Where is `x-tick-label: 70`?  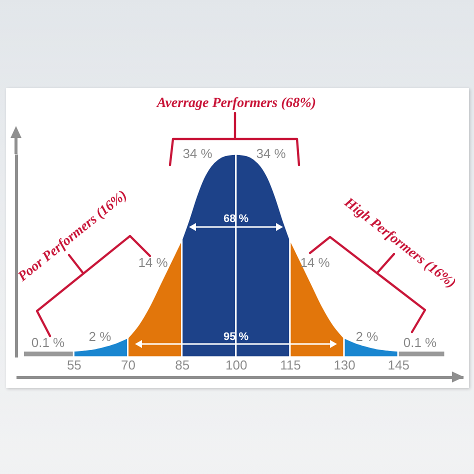
x-tick-label: 70 is located at coordinates (128, 365).